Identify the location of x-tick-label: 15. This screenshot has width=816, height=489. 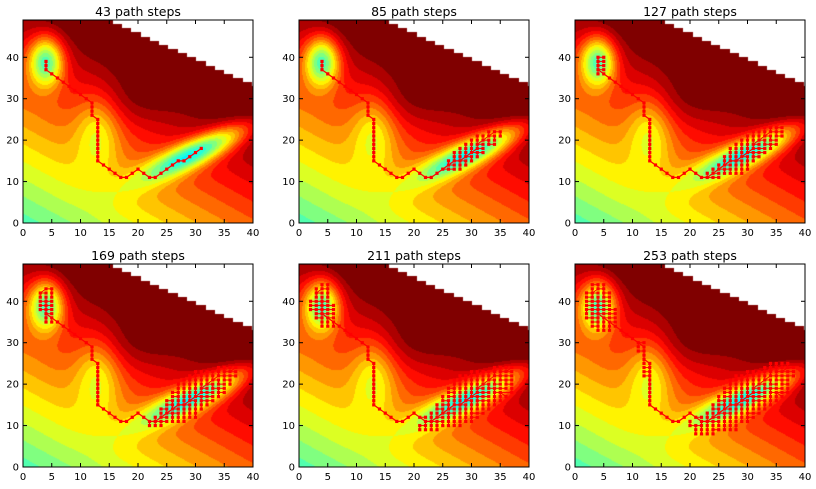
(109, 233).